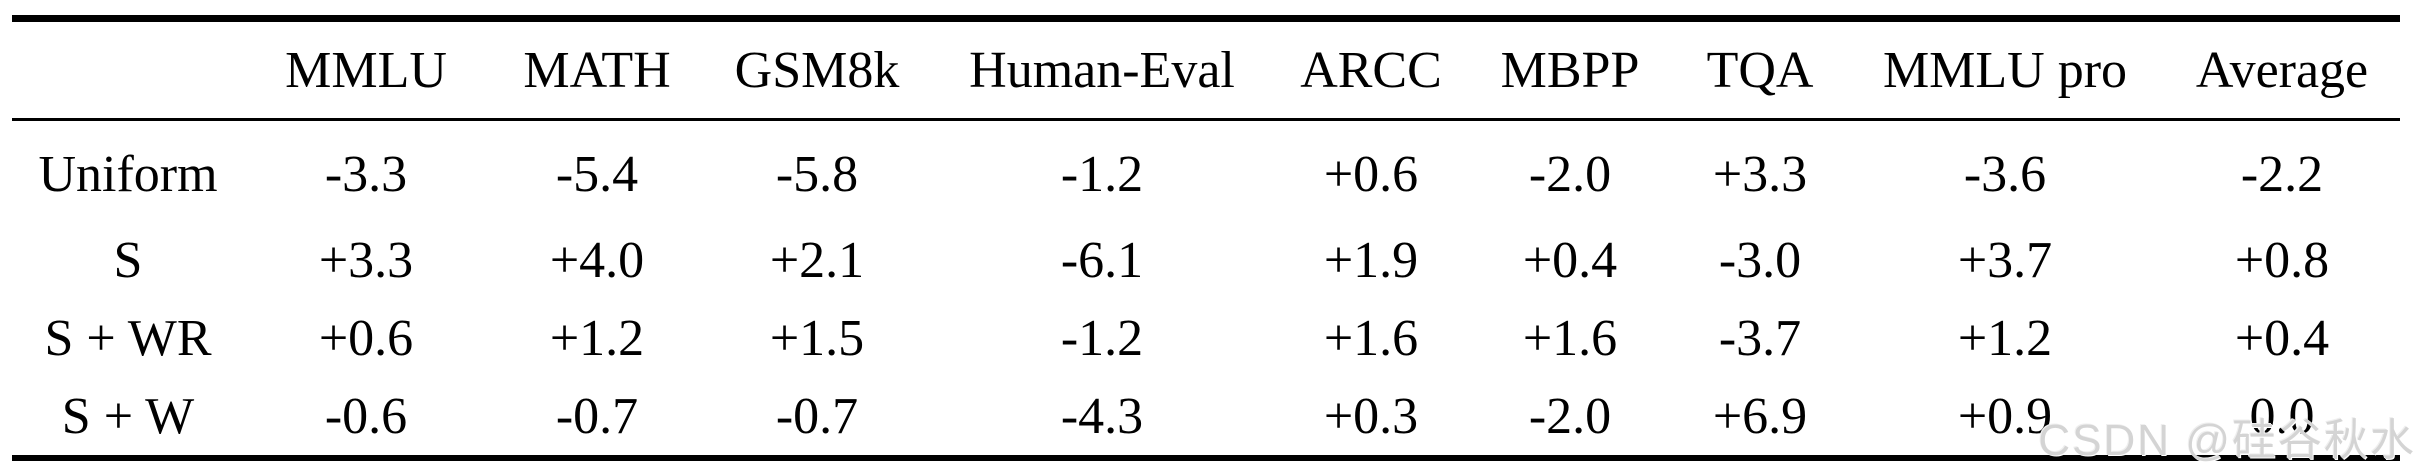  I want to click on table-cell: -5.4, so click(597, 174).